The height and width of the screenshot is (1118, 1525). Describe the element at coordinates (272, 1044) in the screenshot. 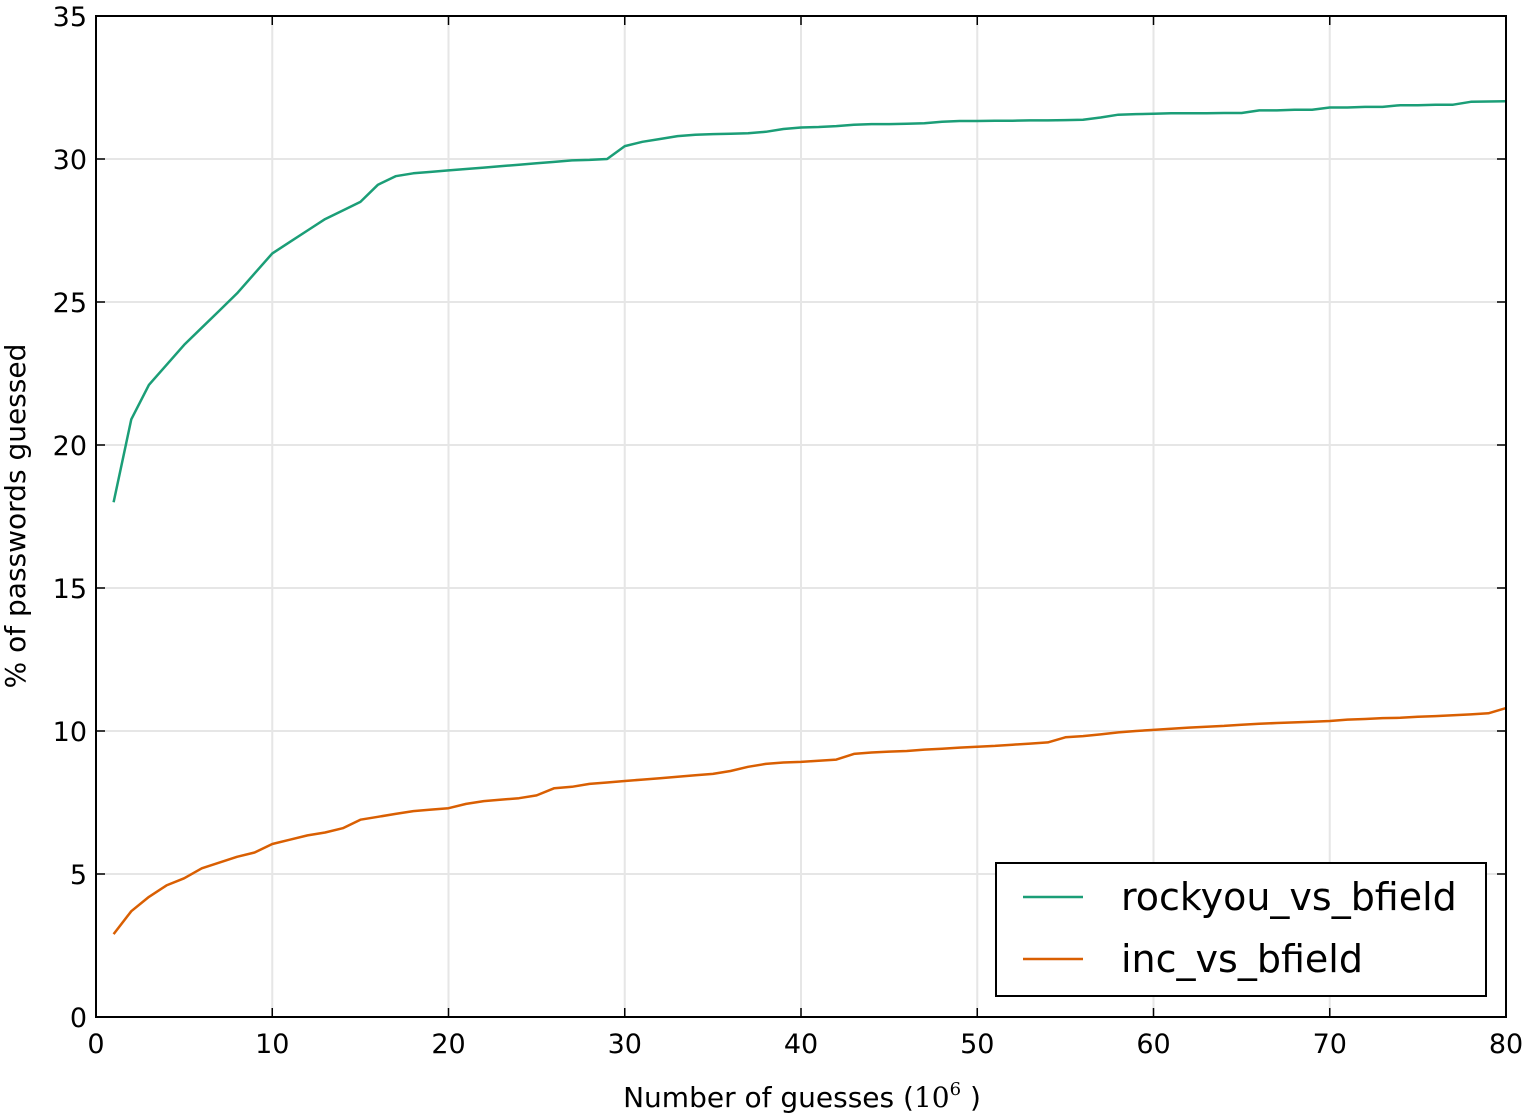

I see `x-tick-label: 10` at that location.